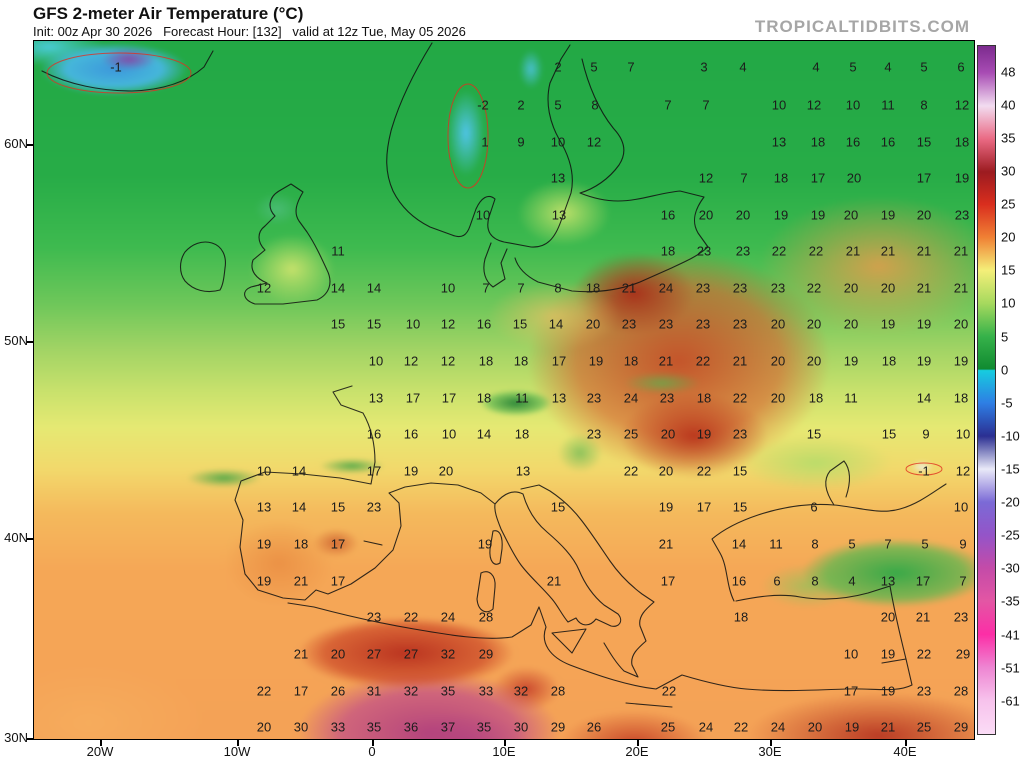 The image size is (1024, 757). Describe the element at coordinates (338, 727) in the screenshot. I see `temp-value: 33` at that location.